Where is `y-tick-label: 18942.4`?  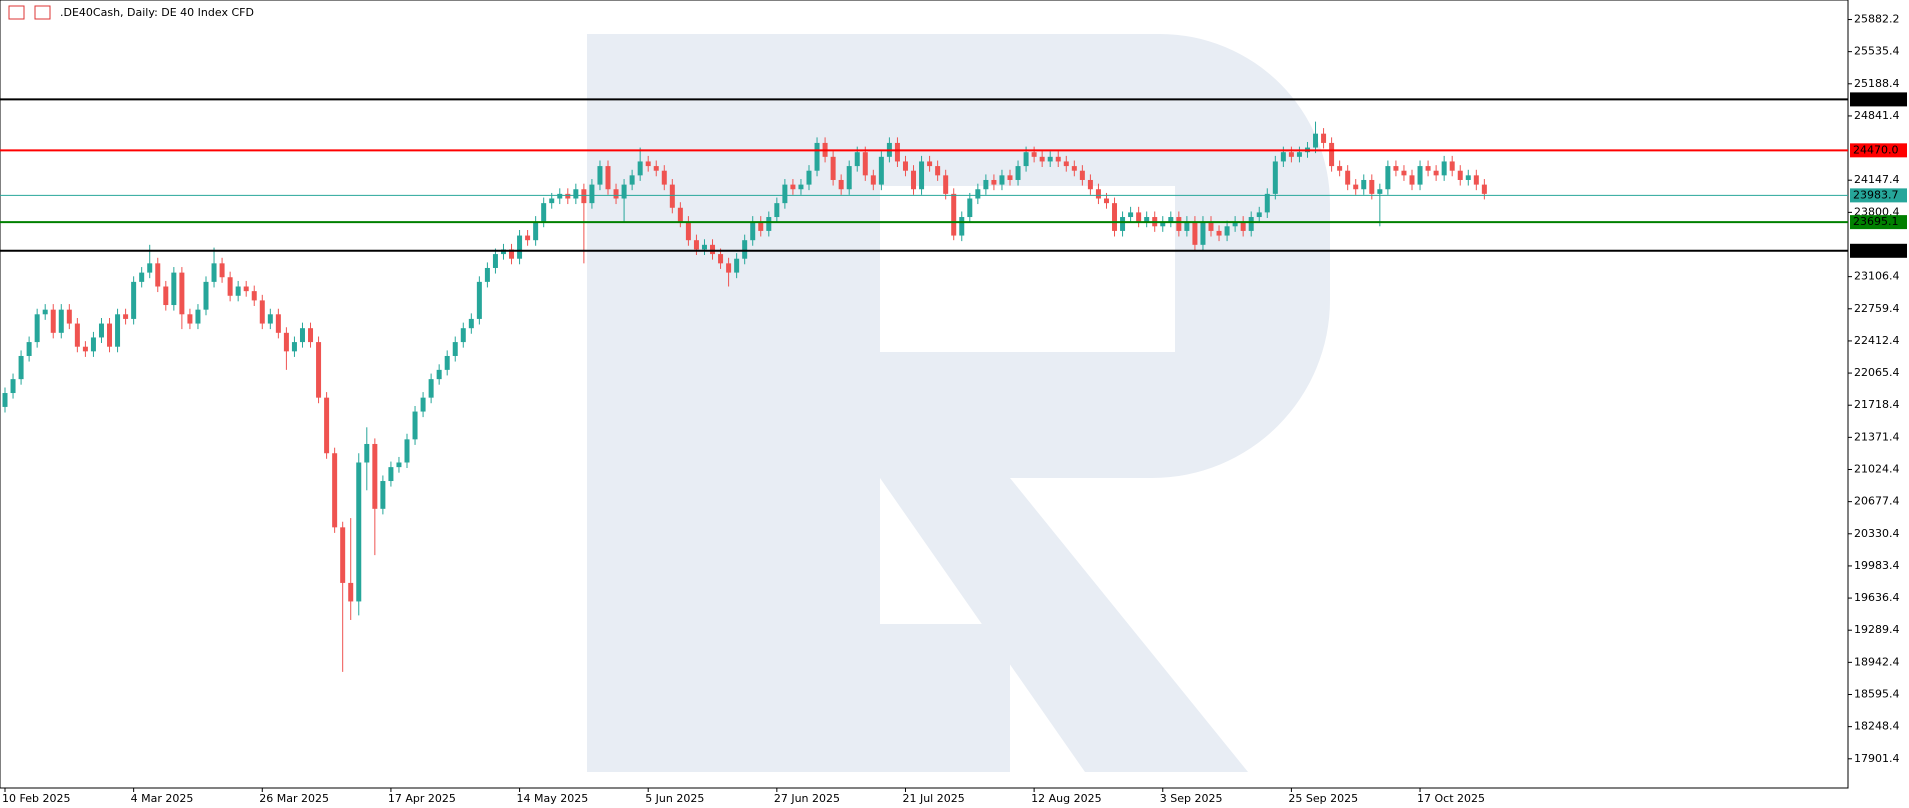
y-tick-label: 18942.4 is located at coordinates (1877, 661).